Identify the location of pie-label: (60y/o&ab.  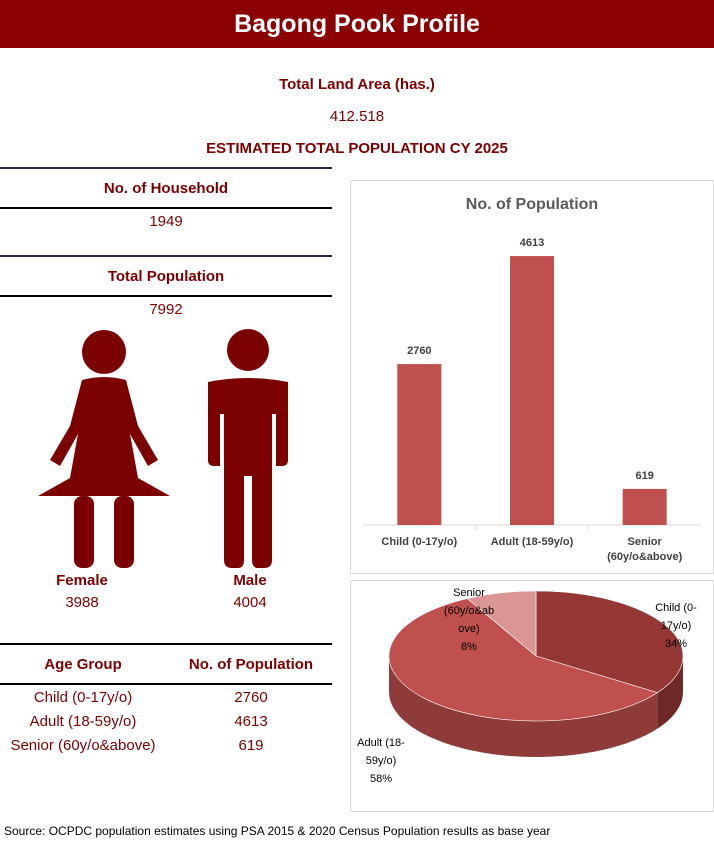
(469, 611).